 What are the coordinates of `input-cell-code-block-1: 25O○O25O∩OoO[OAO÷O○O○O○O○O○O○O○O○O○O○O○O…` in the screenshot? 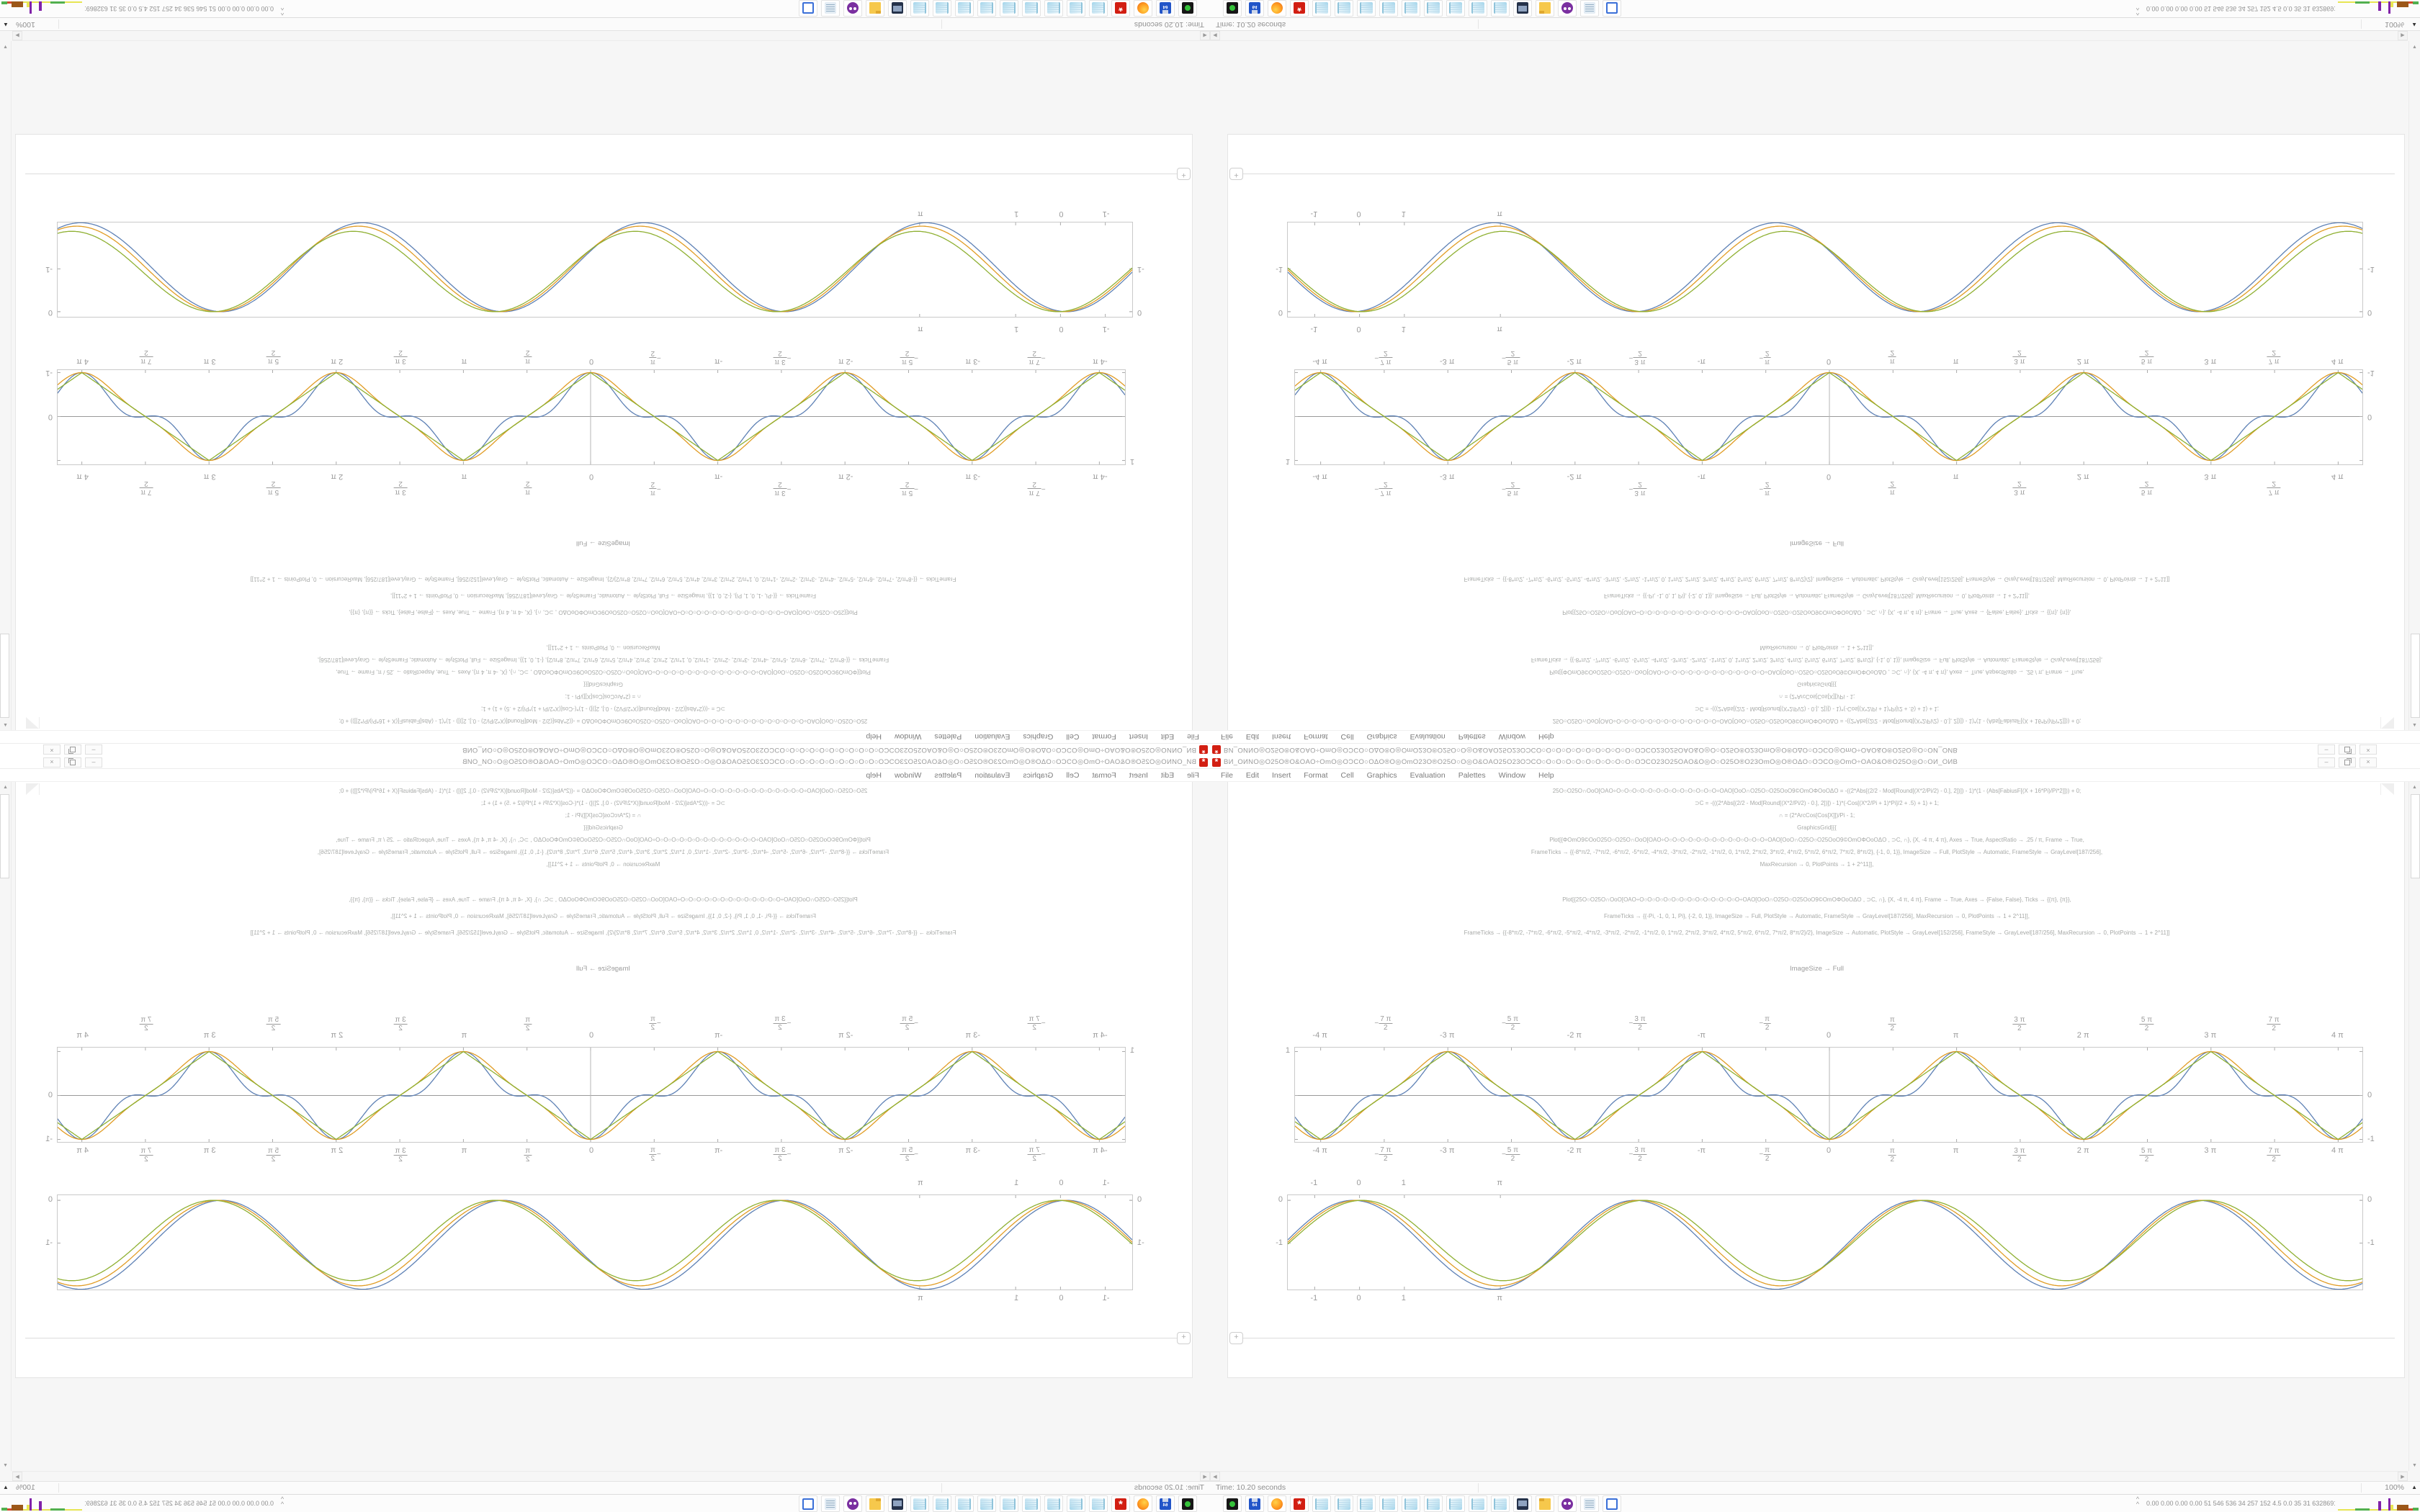 It's located at (1817, 684).